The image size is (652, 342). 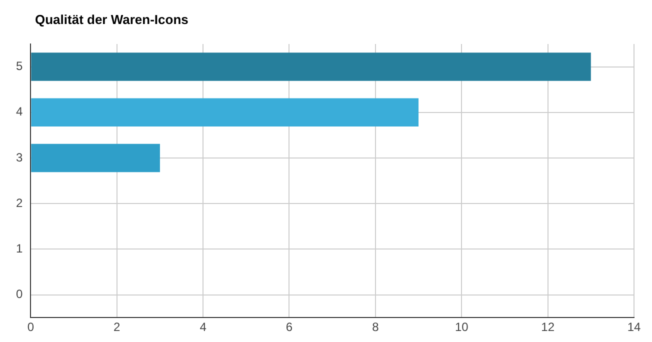 I want to click on y-tick-label: 5, so click(x=19, y=66).